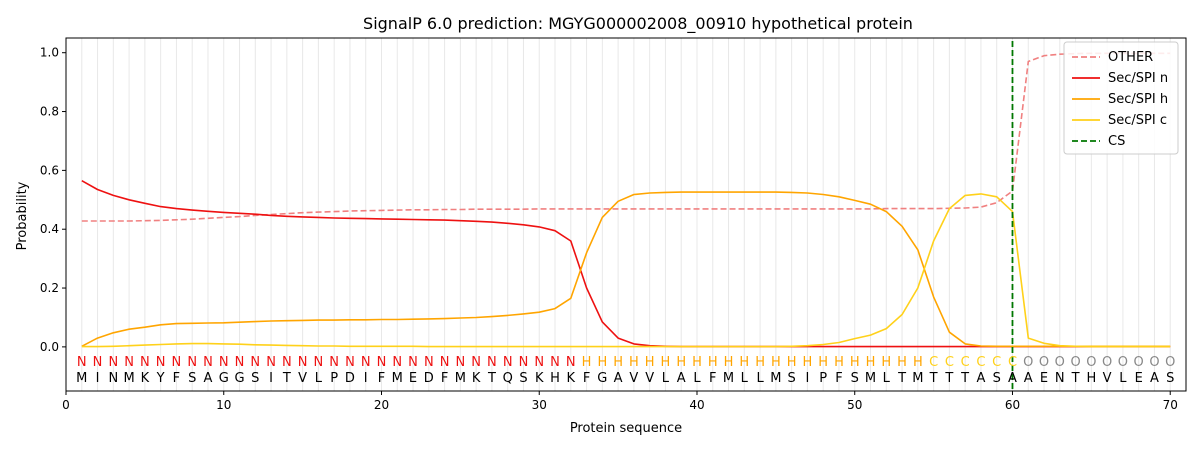 The width and height of the screenshot is (1200, 454). What do you see at coordinates (508, 378) in the screenshot?
I see `residue-label: Q` at bounding box center [508, 378].